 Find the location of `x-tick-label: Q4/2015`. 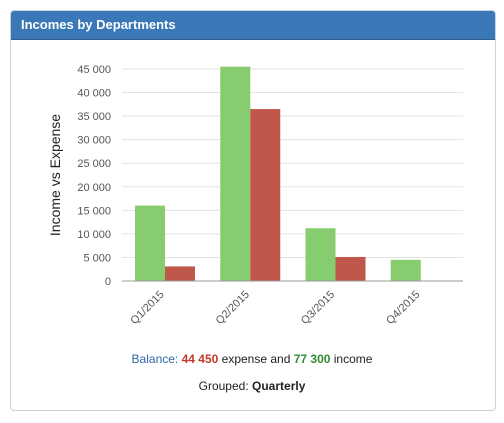

x-tick-label: Q4/2015 is located at coordinates (403, 308).